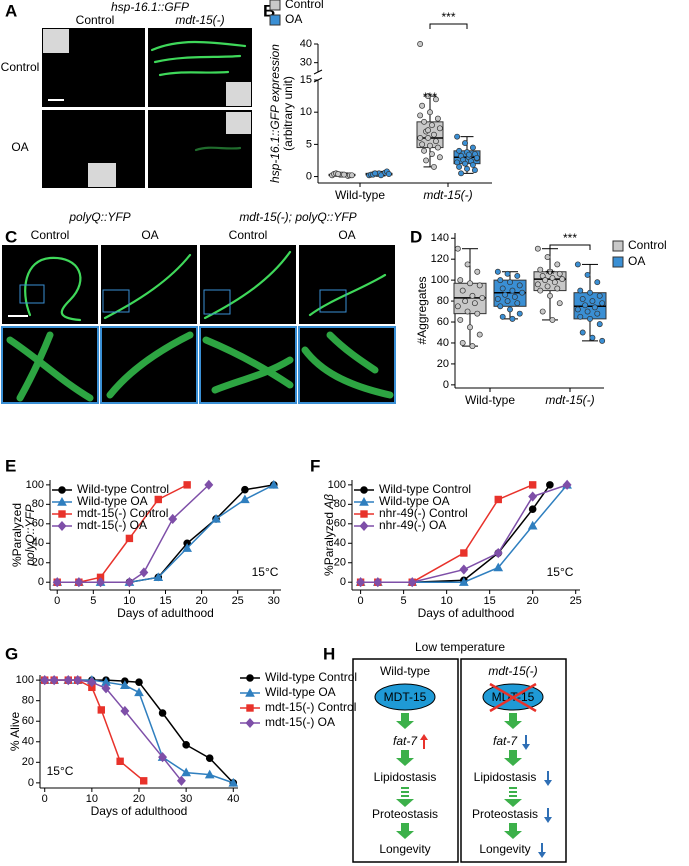 This screenshot has width=689, height=866. I want to click on y-axis-label: (arbitrary unit), so click(288, 113).